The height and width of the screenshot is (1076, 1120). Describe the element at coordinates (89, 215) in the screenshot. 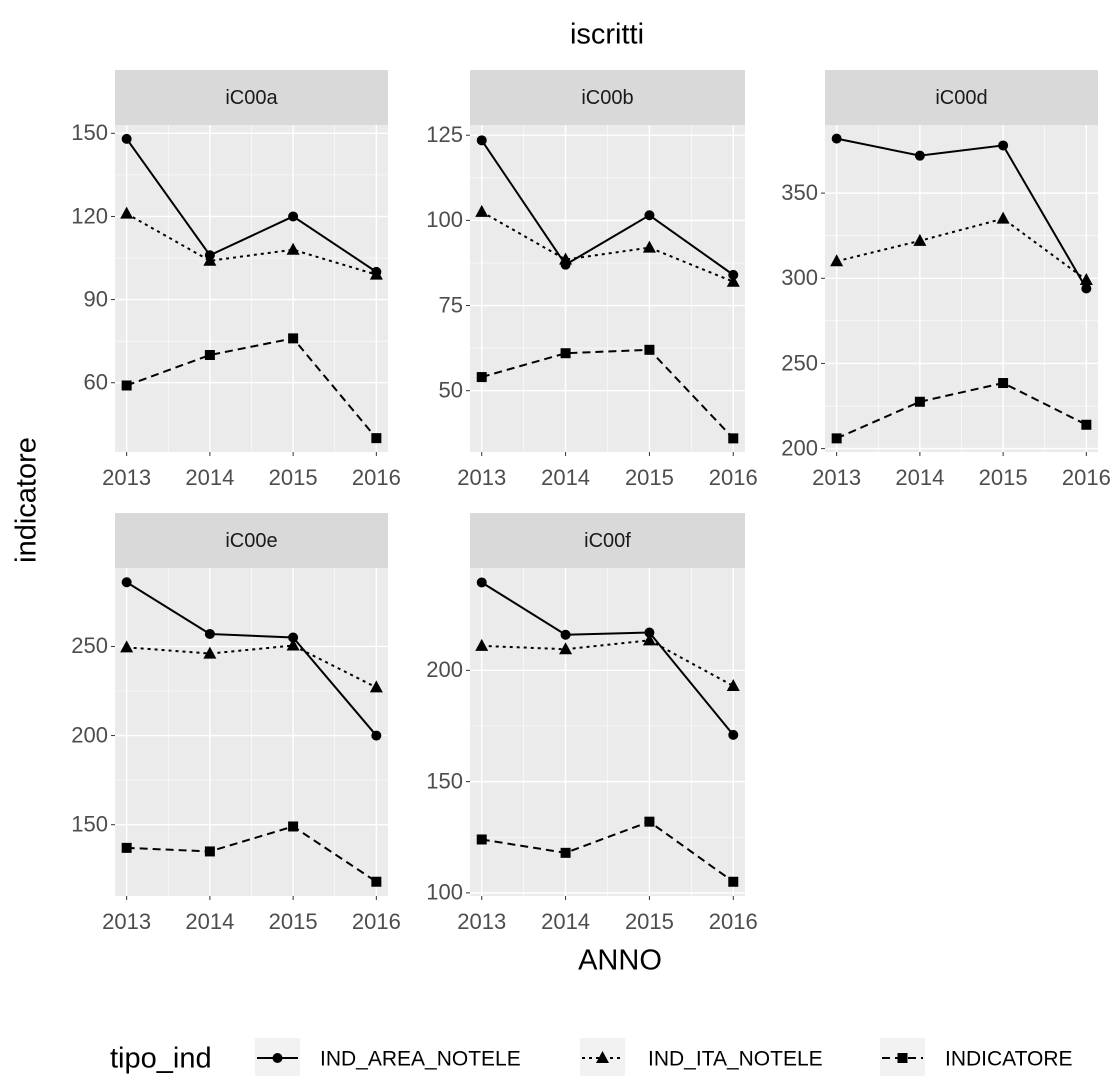

I see `y-tick-label: 120` at that location.